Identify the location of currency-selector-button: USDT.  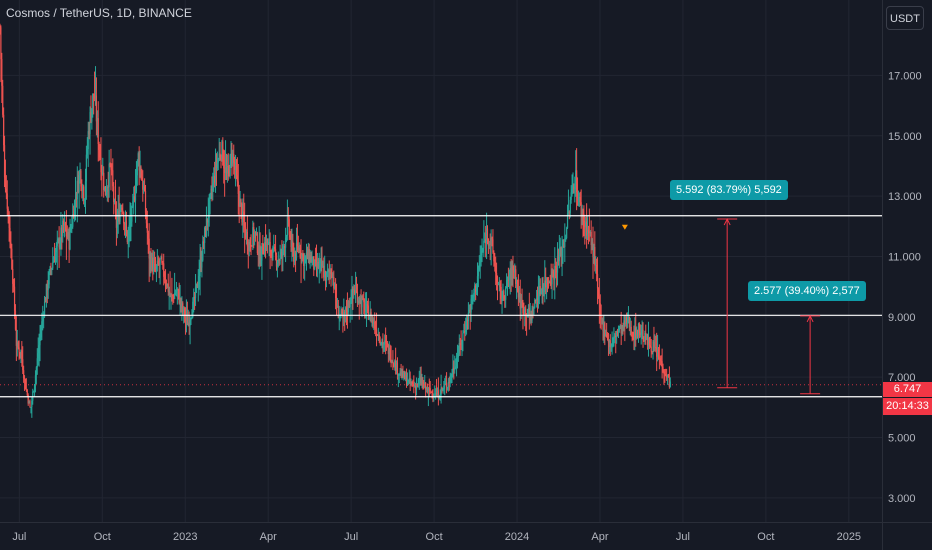
(905, 18).